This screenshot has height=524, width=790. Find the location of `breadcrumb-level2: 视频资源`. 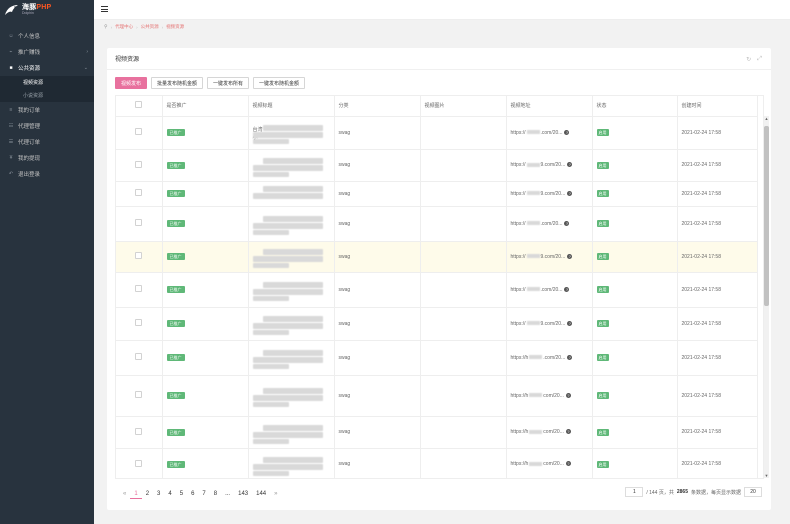

breadcrumb-level2: 视频资源 is located at coordinates (175, 26).